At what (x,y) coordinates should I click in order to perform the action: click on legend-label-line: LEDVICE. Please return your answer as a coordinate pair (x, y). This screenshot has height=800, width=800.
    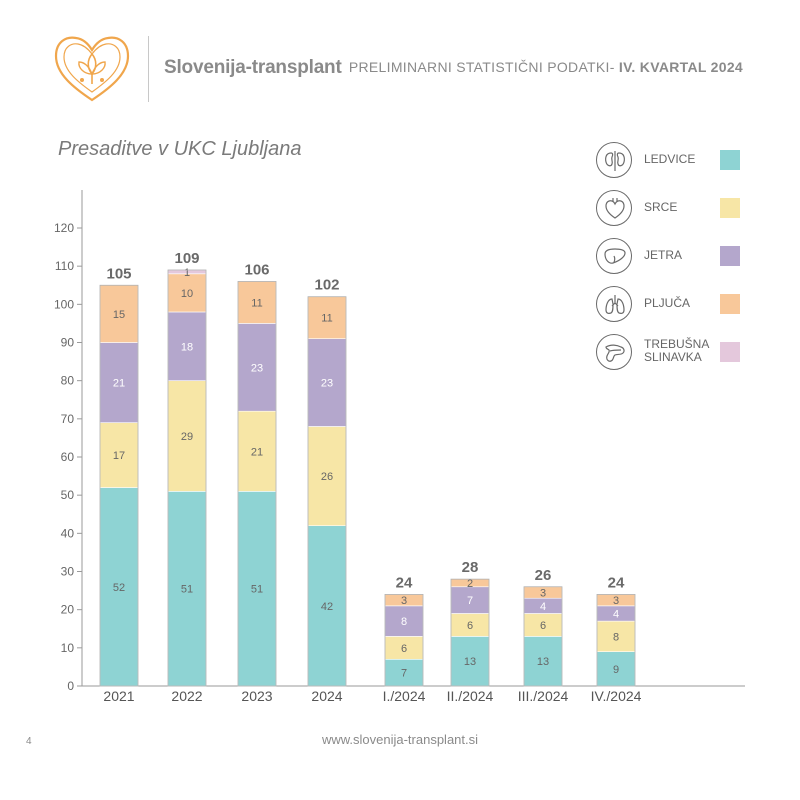
    Looking at the image, I should click on (670, 159).